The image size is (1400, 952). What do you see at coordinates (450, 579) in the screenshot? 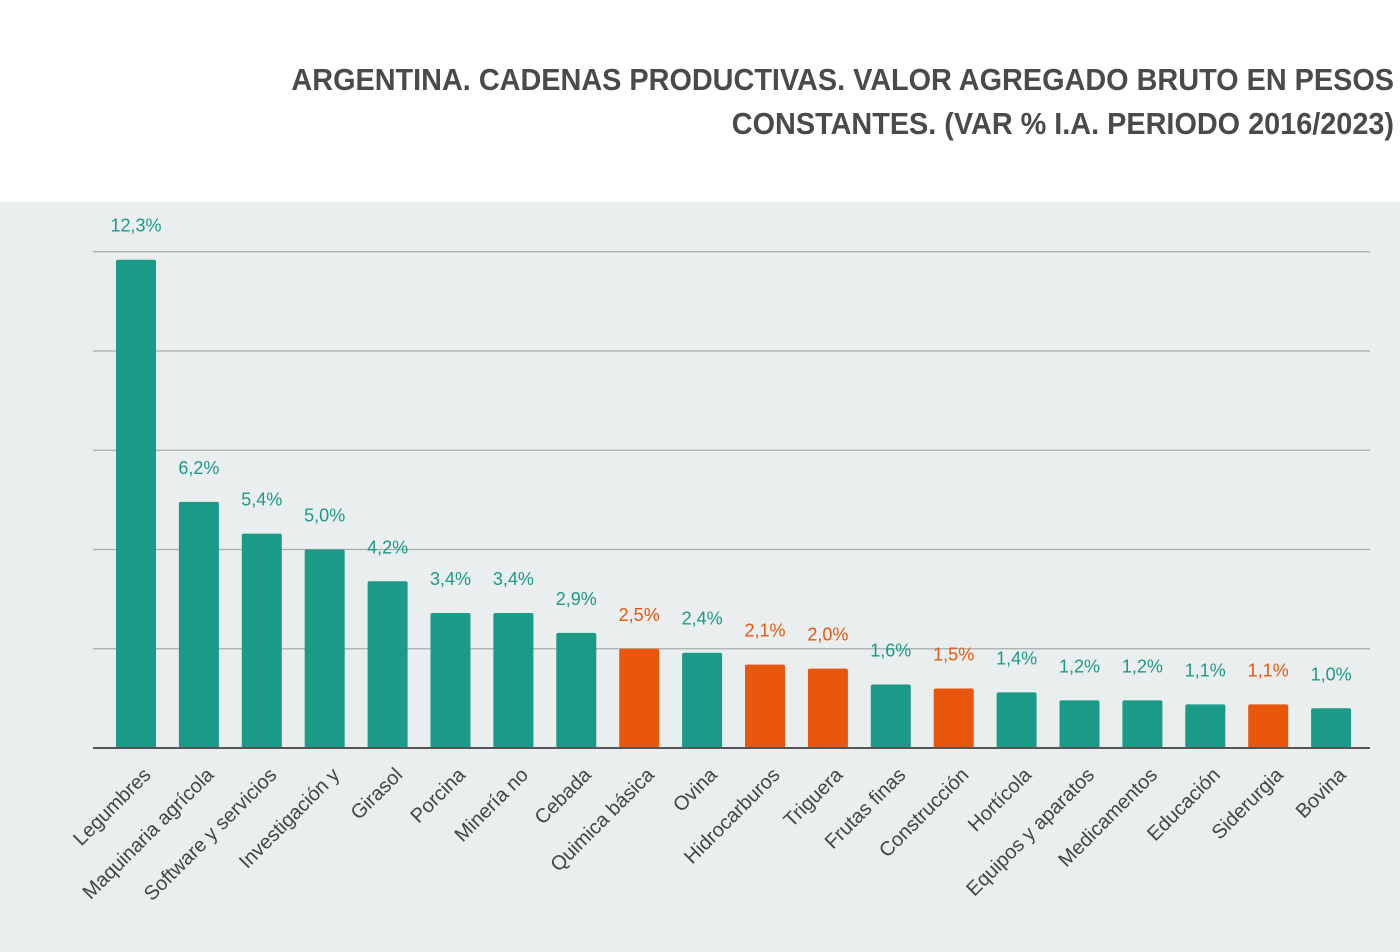
I see `data-label-6: 3,4%` at bounding box center [450, 579].